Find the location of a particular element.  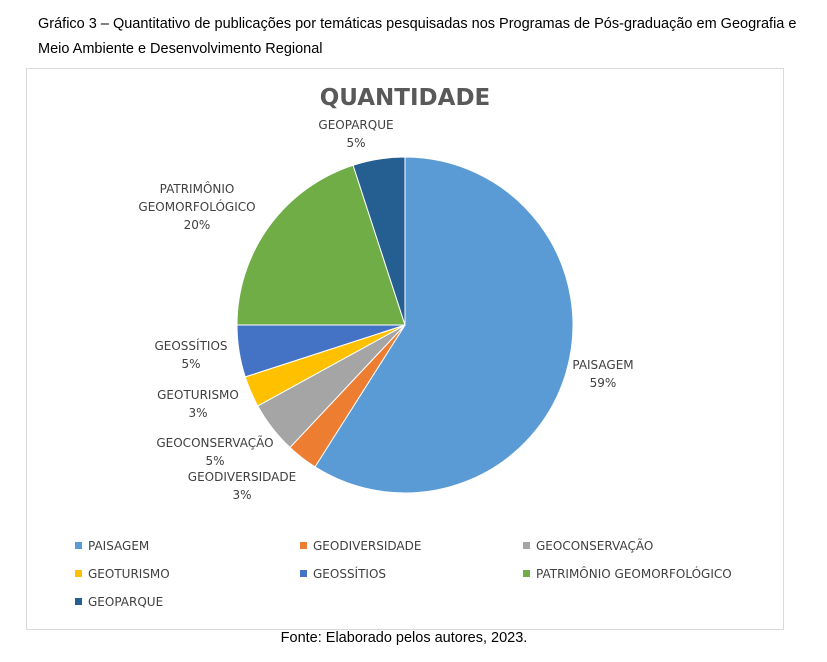

data-label-5: GEOSSÍTIOS 5% is located at coordinates (190, 354).